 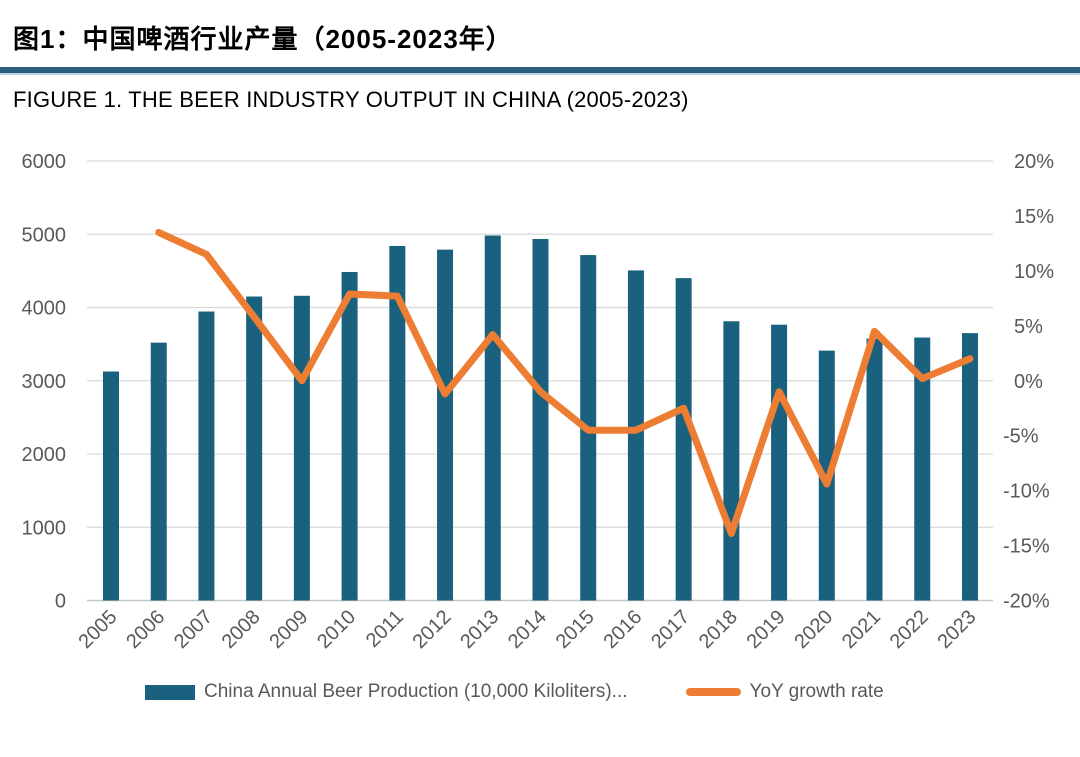 What do you see at coordinates (956, 629) in the screenshot?
I see `x-axis-label-2023: 2023` at bounding box center [956, 629].